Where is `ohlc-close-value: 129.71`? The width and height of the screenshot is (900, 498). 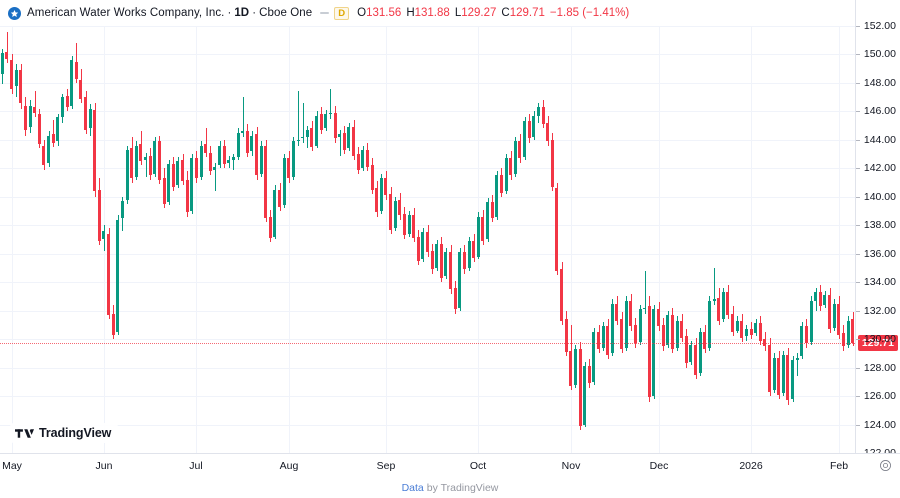 ohlc-close-value: 129.71 is located at coordinates (527, 13).